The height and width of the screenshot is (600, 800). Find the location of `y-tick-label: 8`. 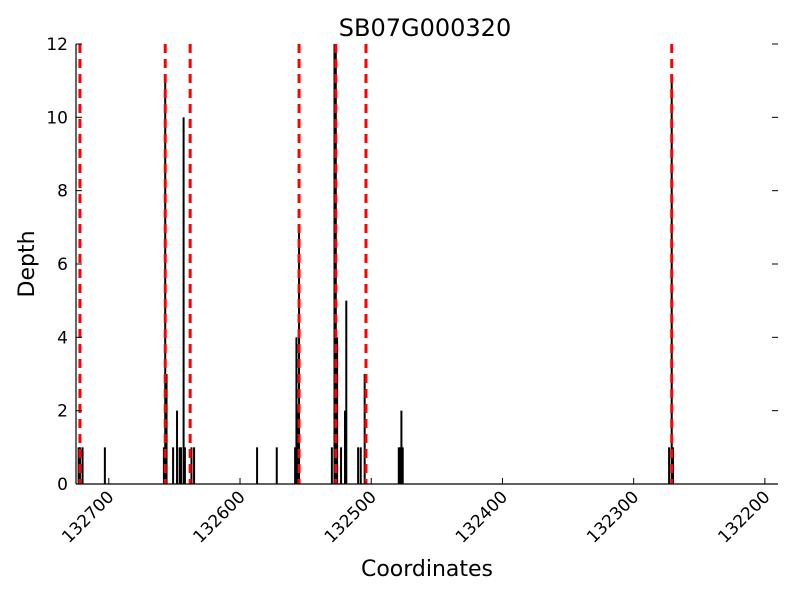

y-tick-label: 8 is located at coordinates (62, 192).